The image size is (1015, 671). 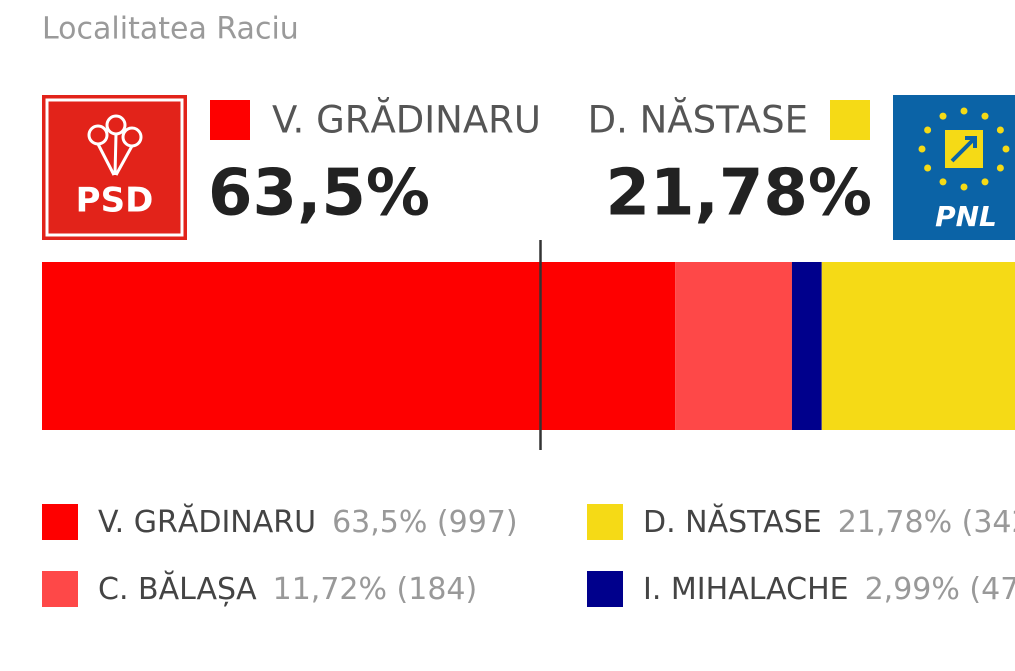 I want to click on psd-logo: PSD, so click(x=114, y=167).